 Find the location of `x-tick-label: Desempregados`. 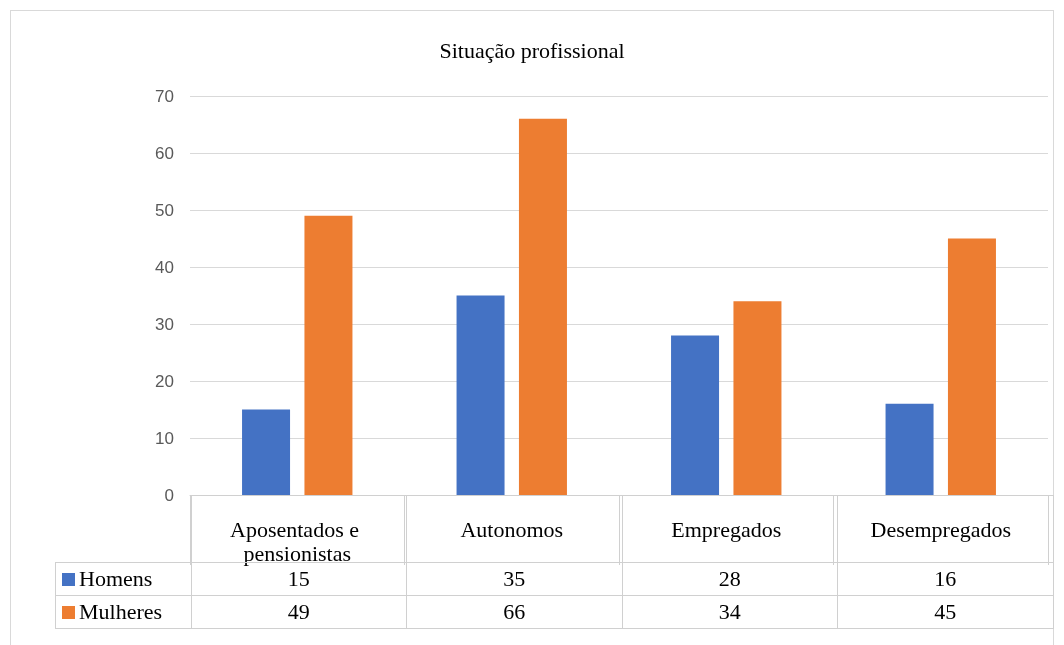

x-tick-label: Desempregados is located at coordinates (941, 529).